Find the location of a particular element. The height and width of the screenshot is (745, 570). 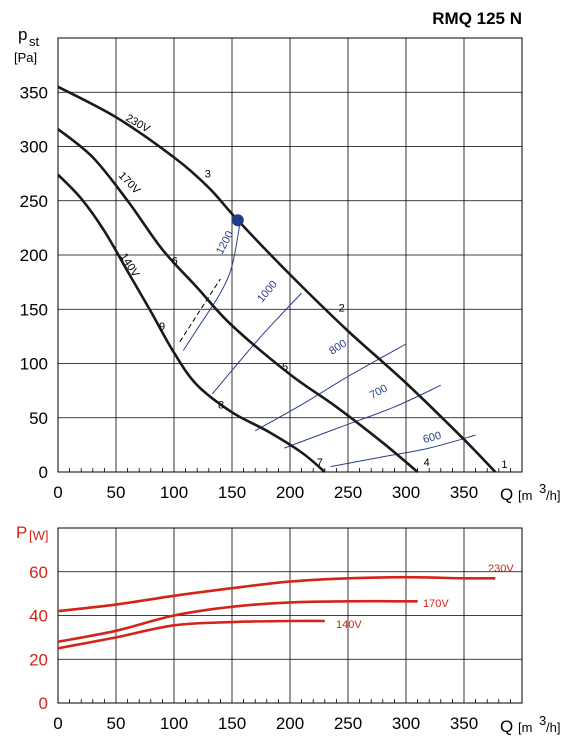

curve-label-170v: 170V is located at coordinates (129, 183).